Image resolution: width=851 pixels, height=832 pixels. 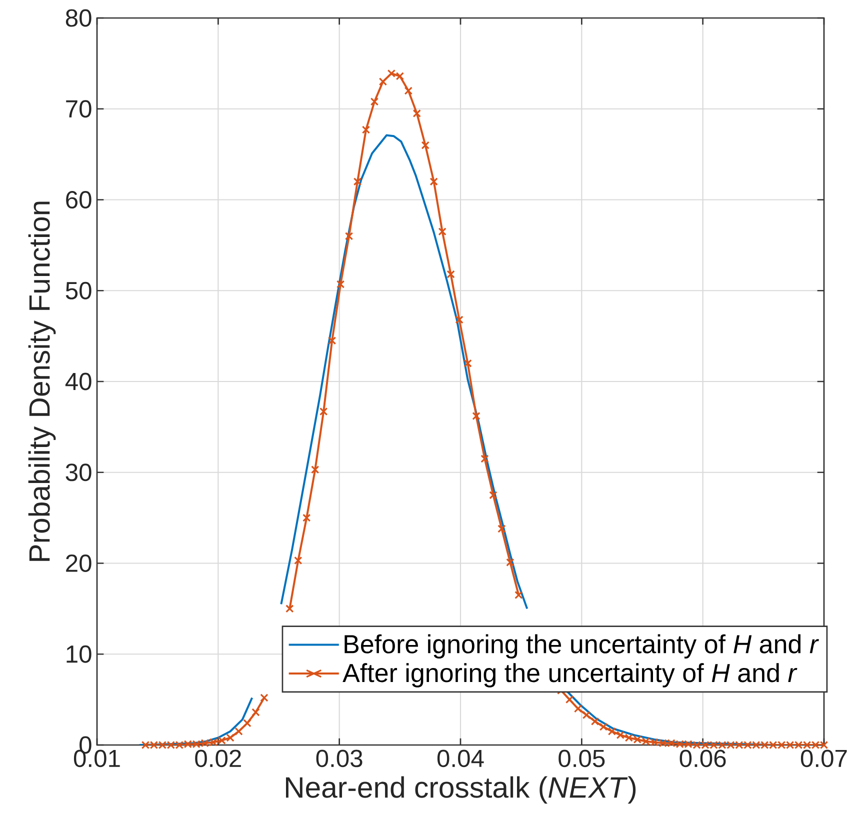 I want to click on legend-label: After ignoring the uncertainty of H and r, so click(x=570, y=675).